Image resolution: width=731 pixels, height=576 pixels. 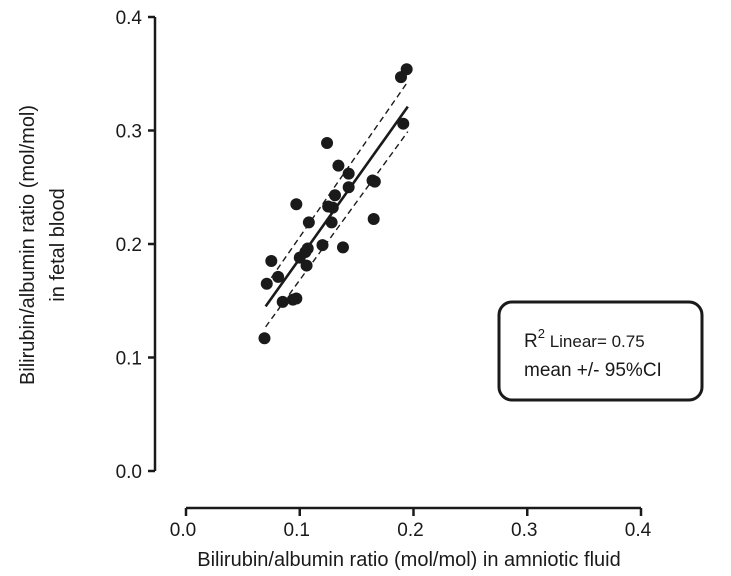 I want to click on y-tick-label: 0.2, so click(x=129, y=245).